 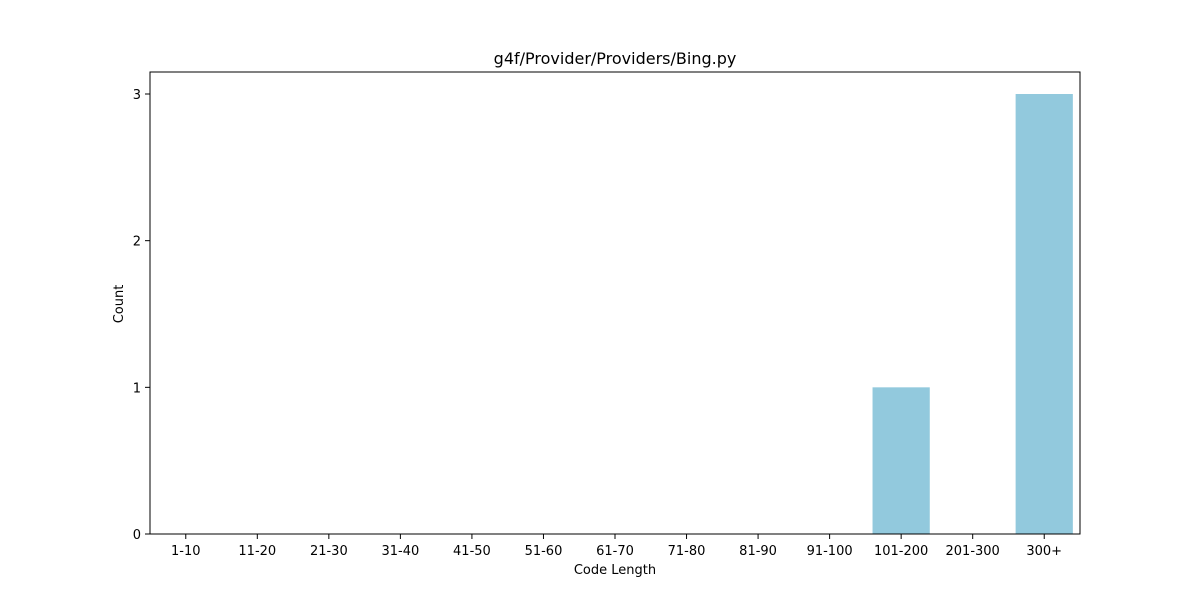 I want to click on bars, so click(x=972, y=314).